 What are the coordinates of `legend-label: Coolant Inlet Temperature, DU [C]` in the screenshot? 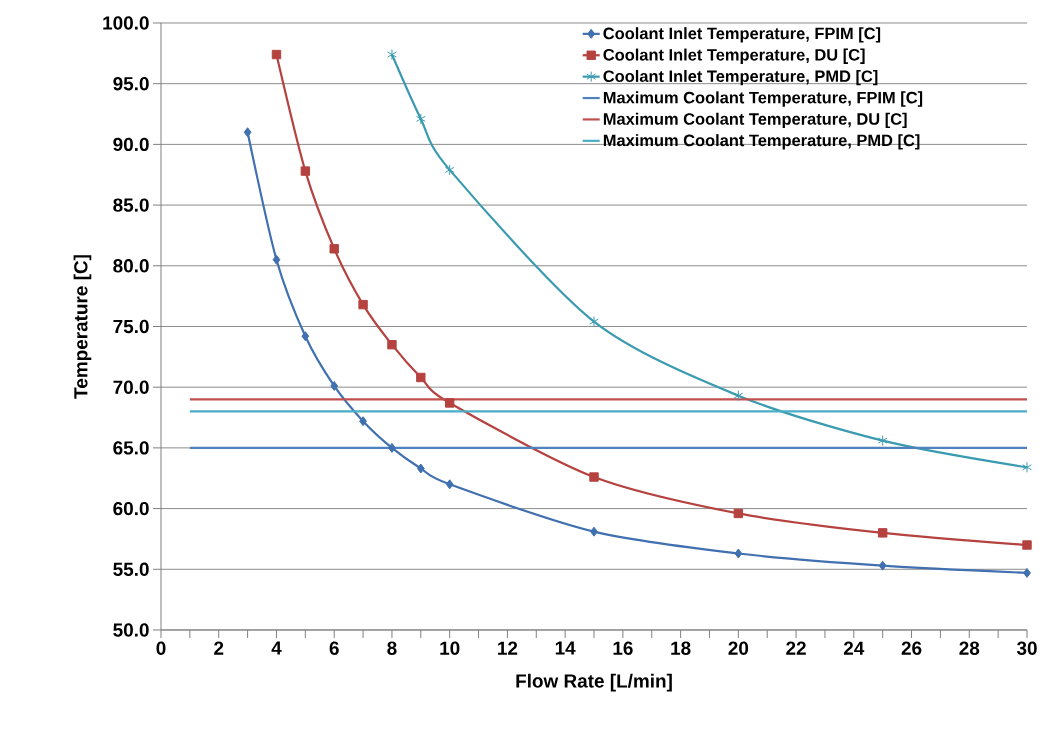 It's located at (734, 56).